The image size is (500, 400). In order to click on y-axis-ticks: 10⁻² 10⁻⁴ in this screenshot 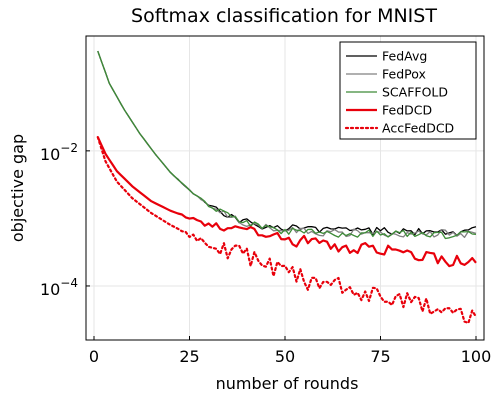, I will do `click(65, 220)`.